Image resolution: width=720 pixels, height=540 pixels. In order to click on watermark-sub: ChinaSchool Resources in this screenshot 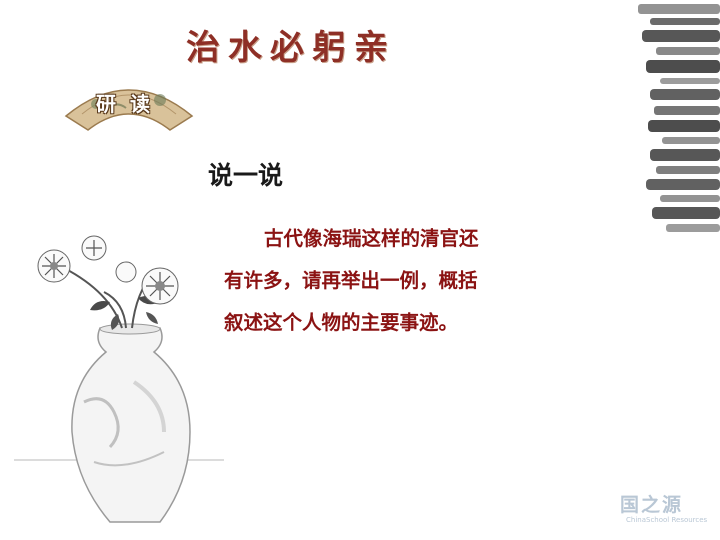, I will do `click(667, 520)`.